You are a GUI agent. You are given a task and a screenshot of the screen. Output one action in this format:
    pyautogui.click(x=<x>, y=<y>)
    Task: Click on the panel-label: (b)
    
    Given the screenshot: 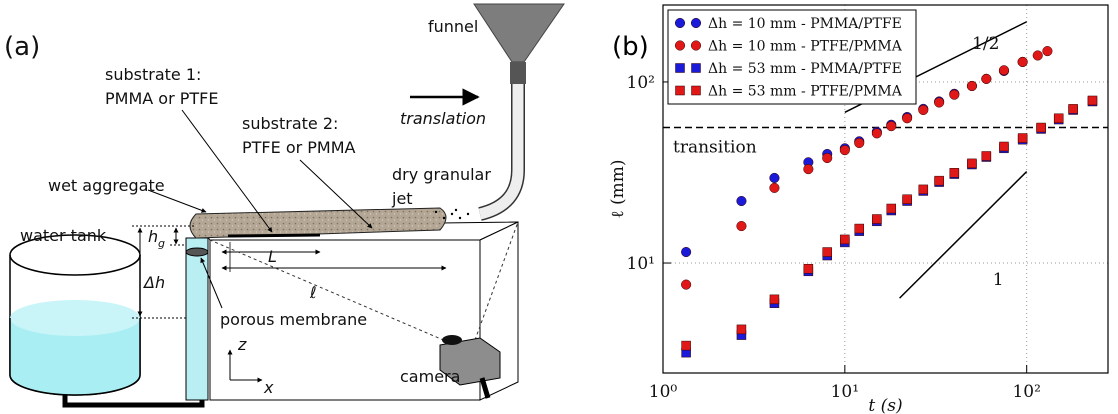 What is the action you would take?
    pyautogui.click(x=630, y=47)
    